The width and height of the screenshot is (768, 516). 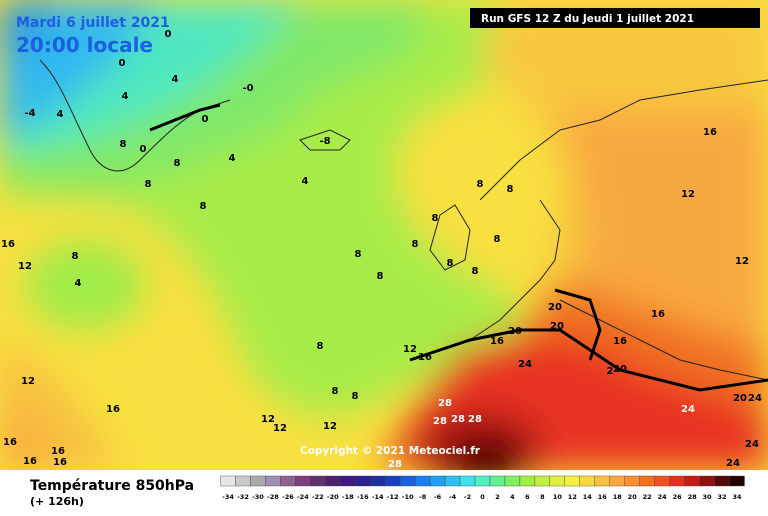 I want to click on scale-label: 28, so click(x=693, y=497).